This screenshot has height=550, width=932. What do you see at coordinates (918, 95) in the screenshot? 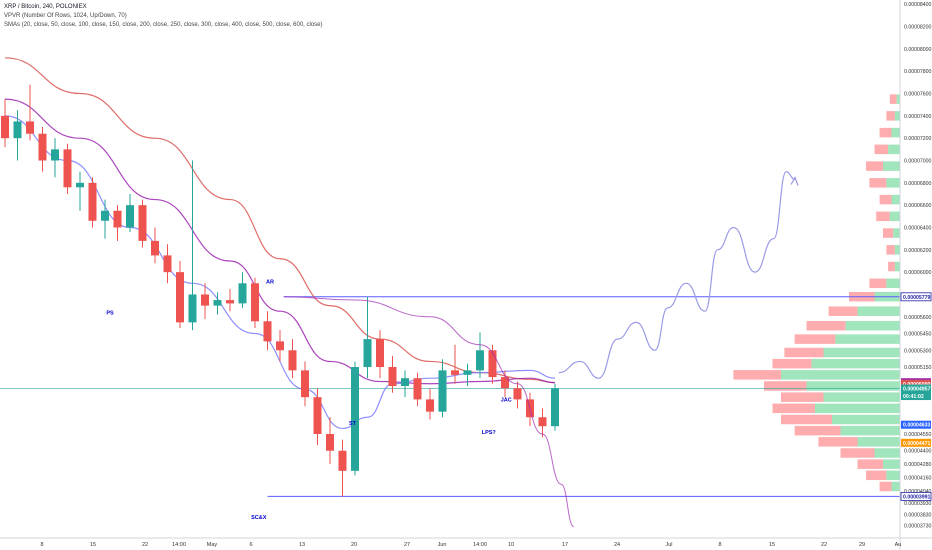
I see `y-tick-label: 0.00007600` at bounding box center [918, 95].